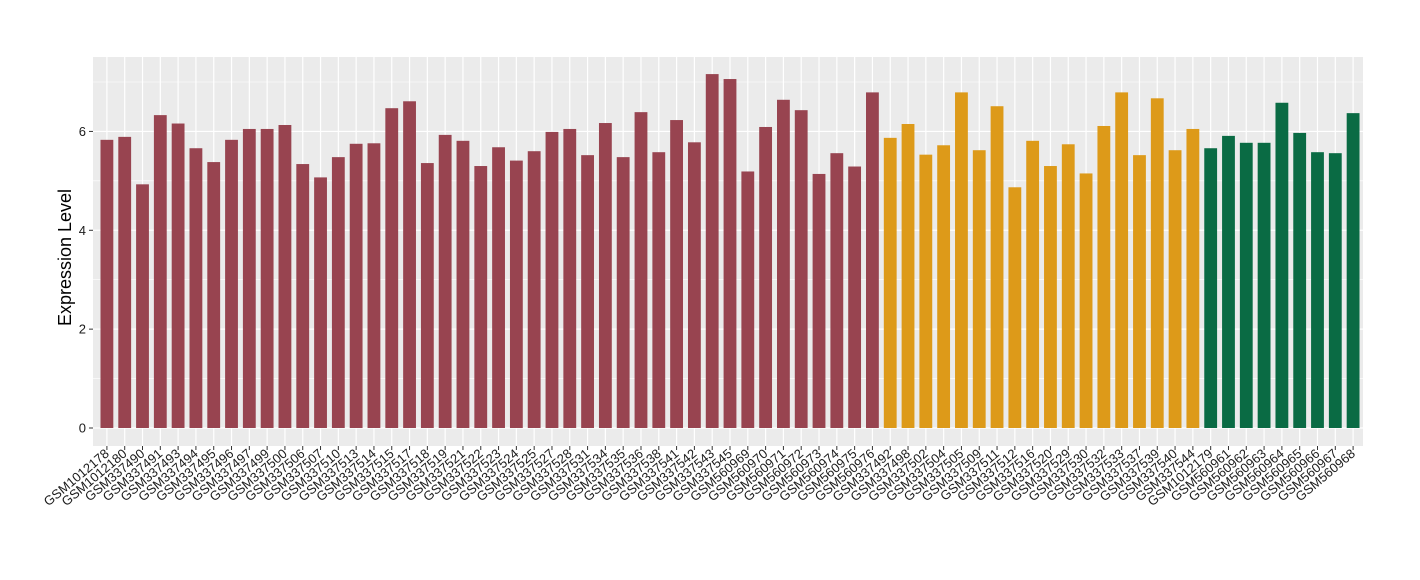 This screenshot has width=1420, height=580. What do you see at coordinates (285, 276) in the screenshot?
I see `bar-GSM337500` at bounding box center [285, 276].